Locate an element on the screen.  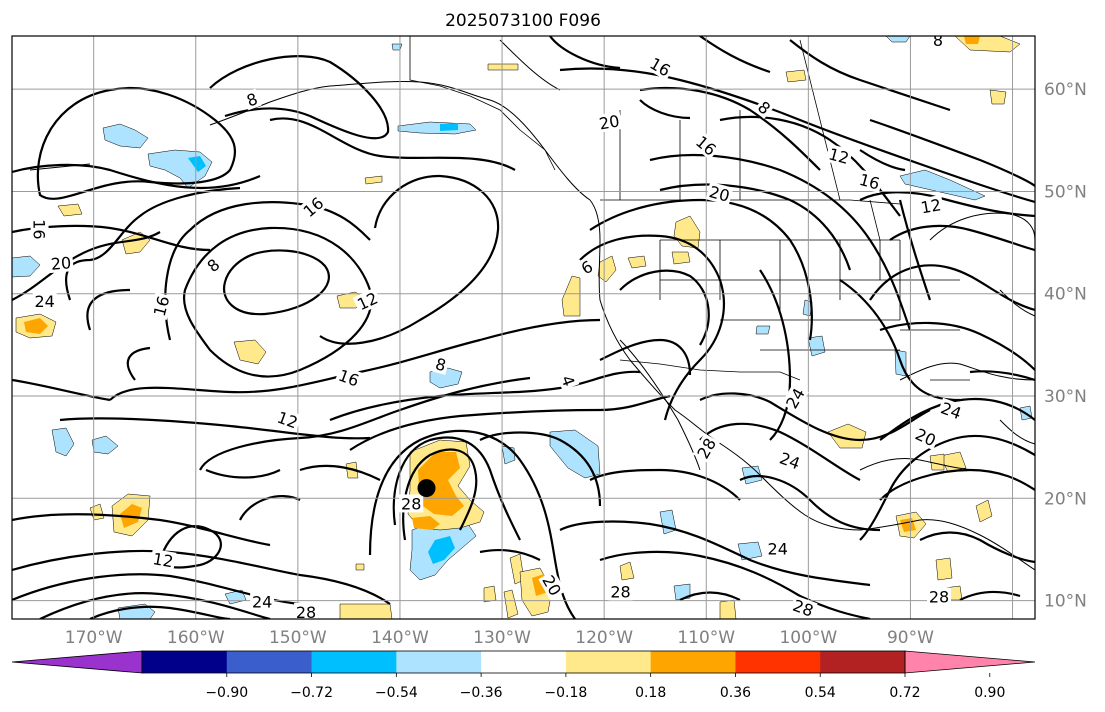
storm-center-marker is located at coordinates (426, 488).